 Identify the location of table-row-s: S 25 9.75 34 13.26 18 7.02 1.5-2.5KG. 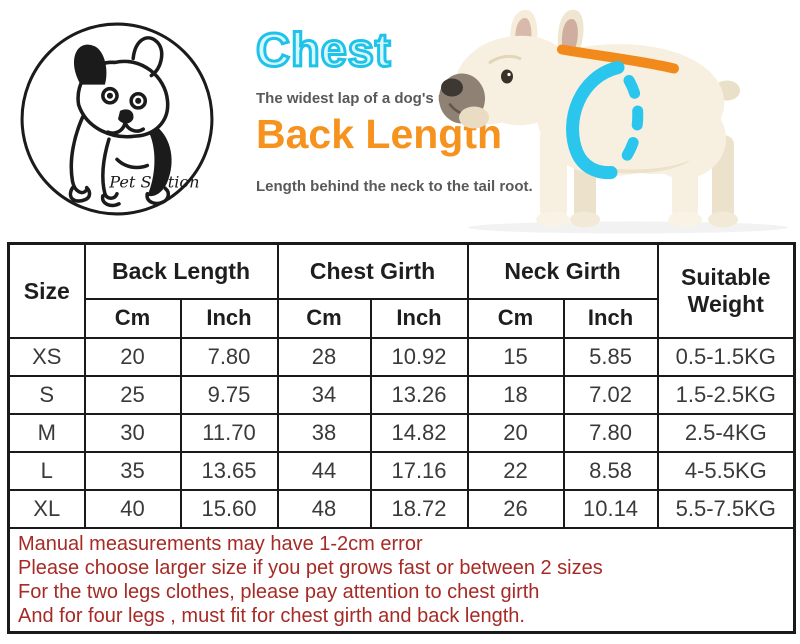
(401, 394).